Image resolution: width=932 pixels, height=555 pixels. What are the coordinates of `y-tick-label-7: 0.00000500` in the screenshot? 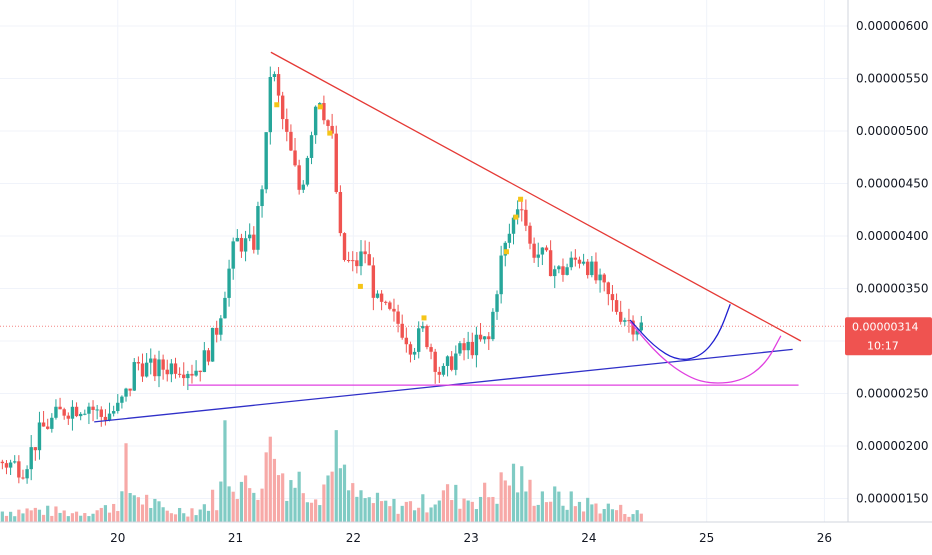 It's located at (892, 131).